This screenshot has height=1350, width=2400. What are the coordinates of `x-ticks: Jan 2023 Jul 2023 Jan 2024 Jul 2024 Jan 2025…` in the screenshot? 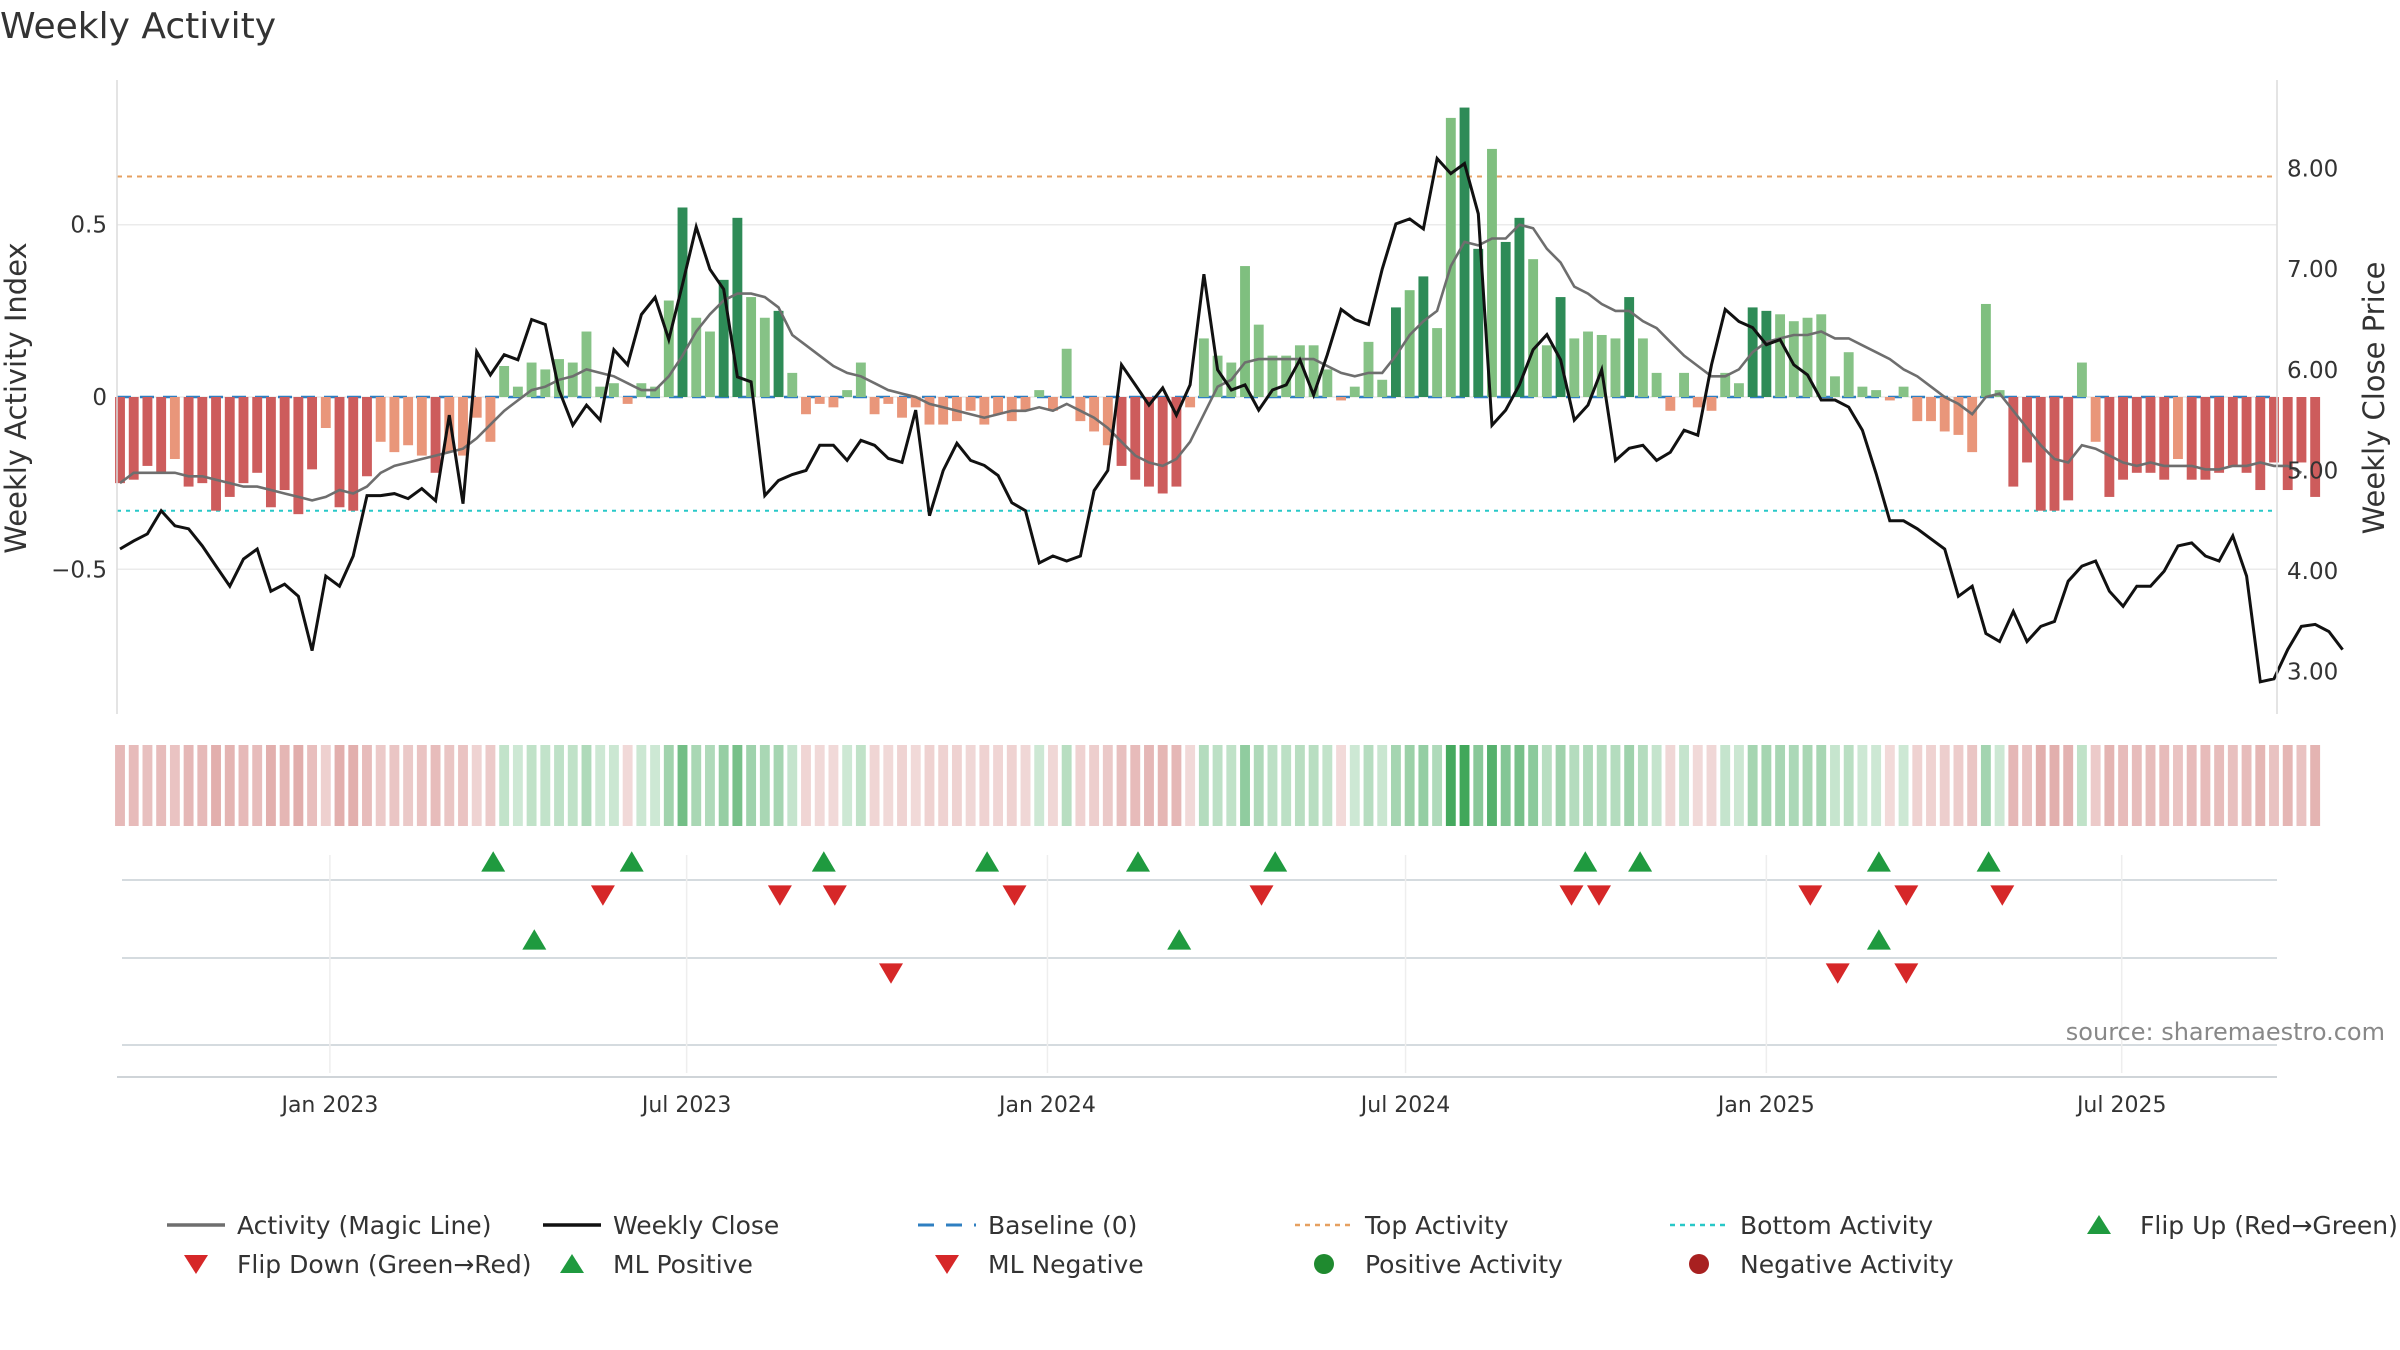 It's located at (1222, 1105).